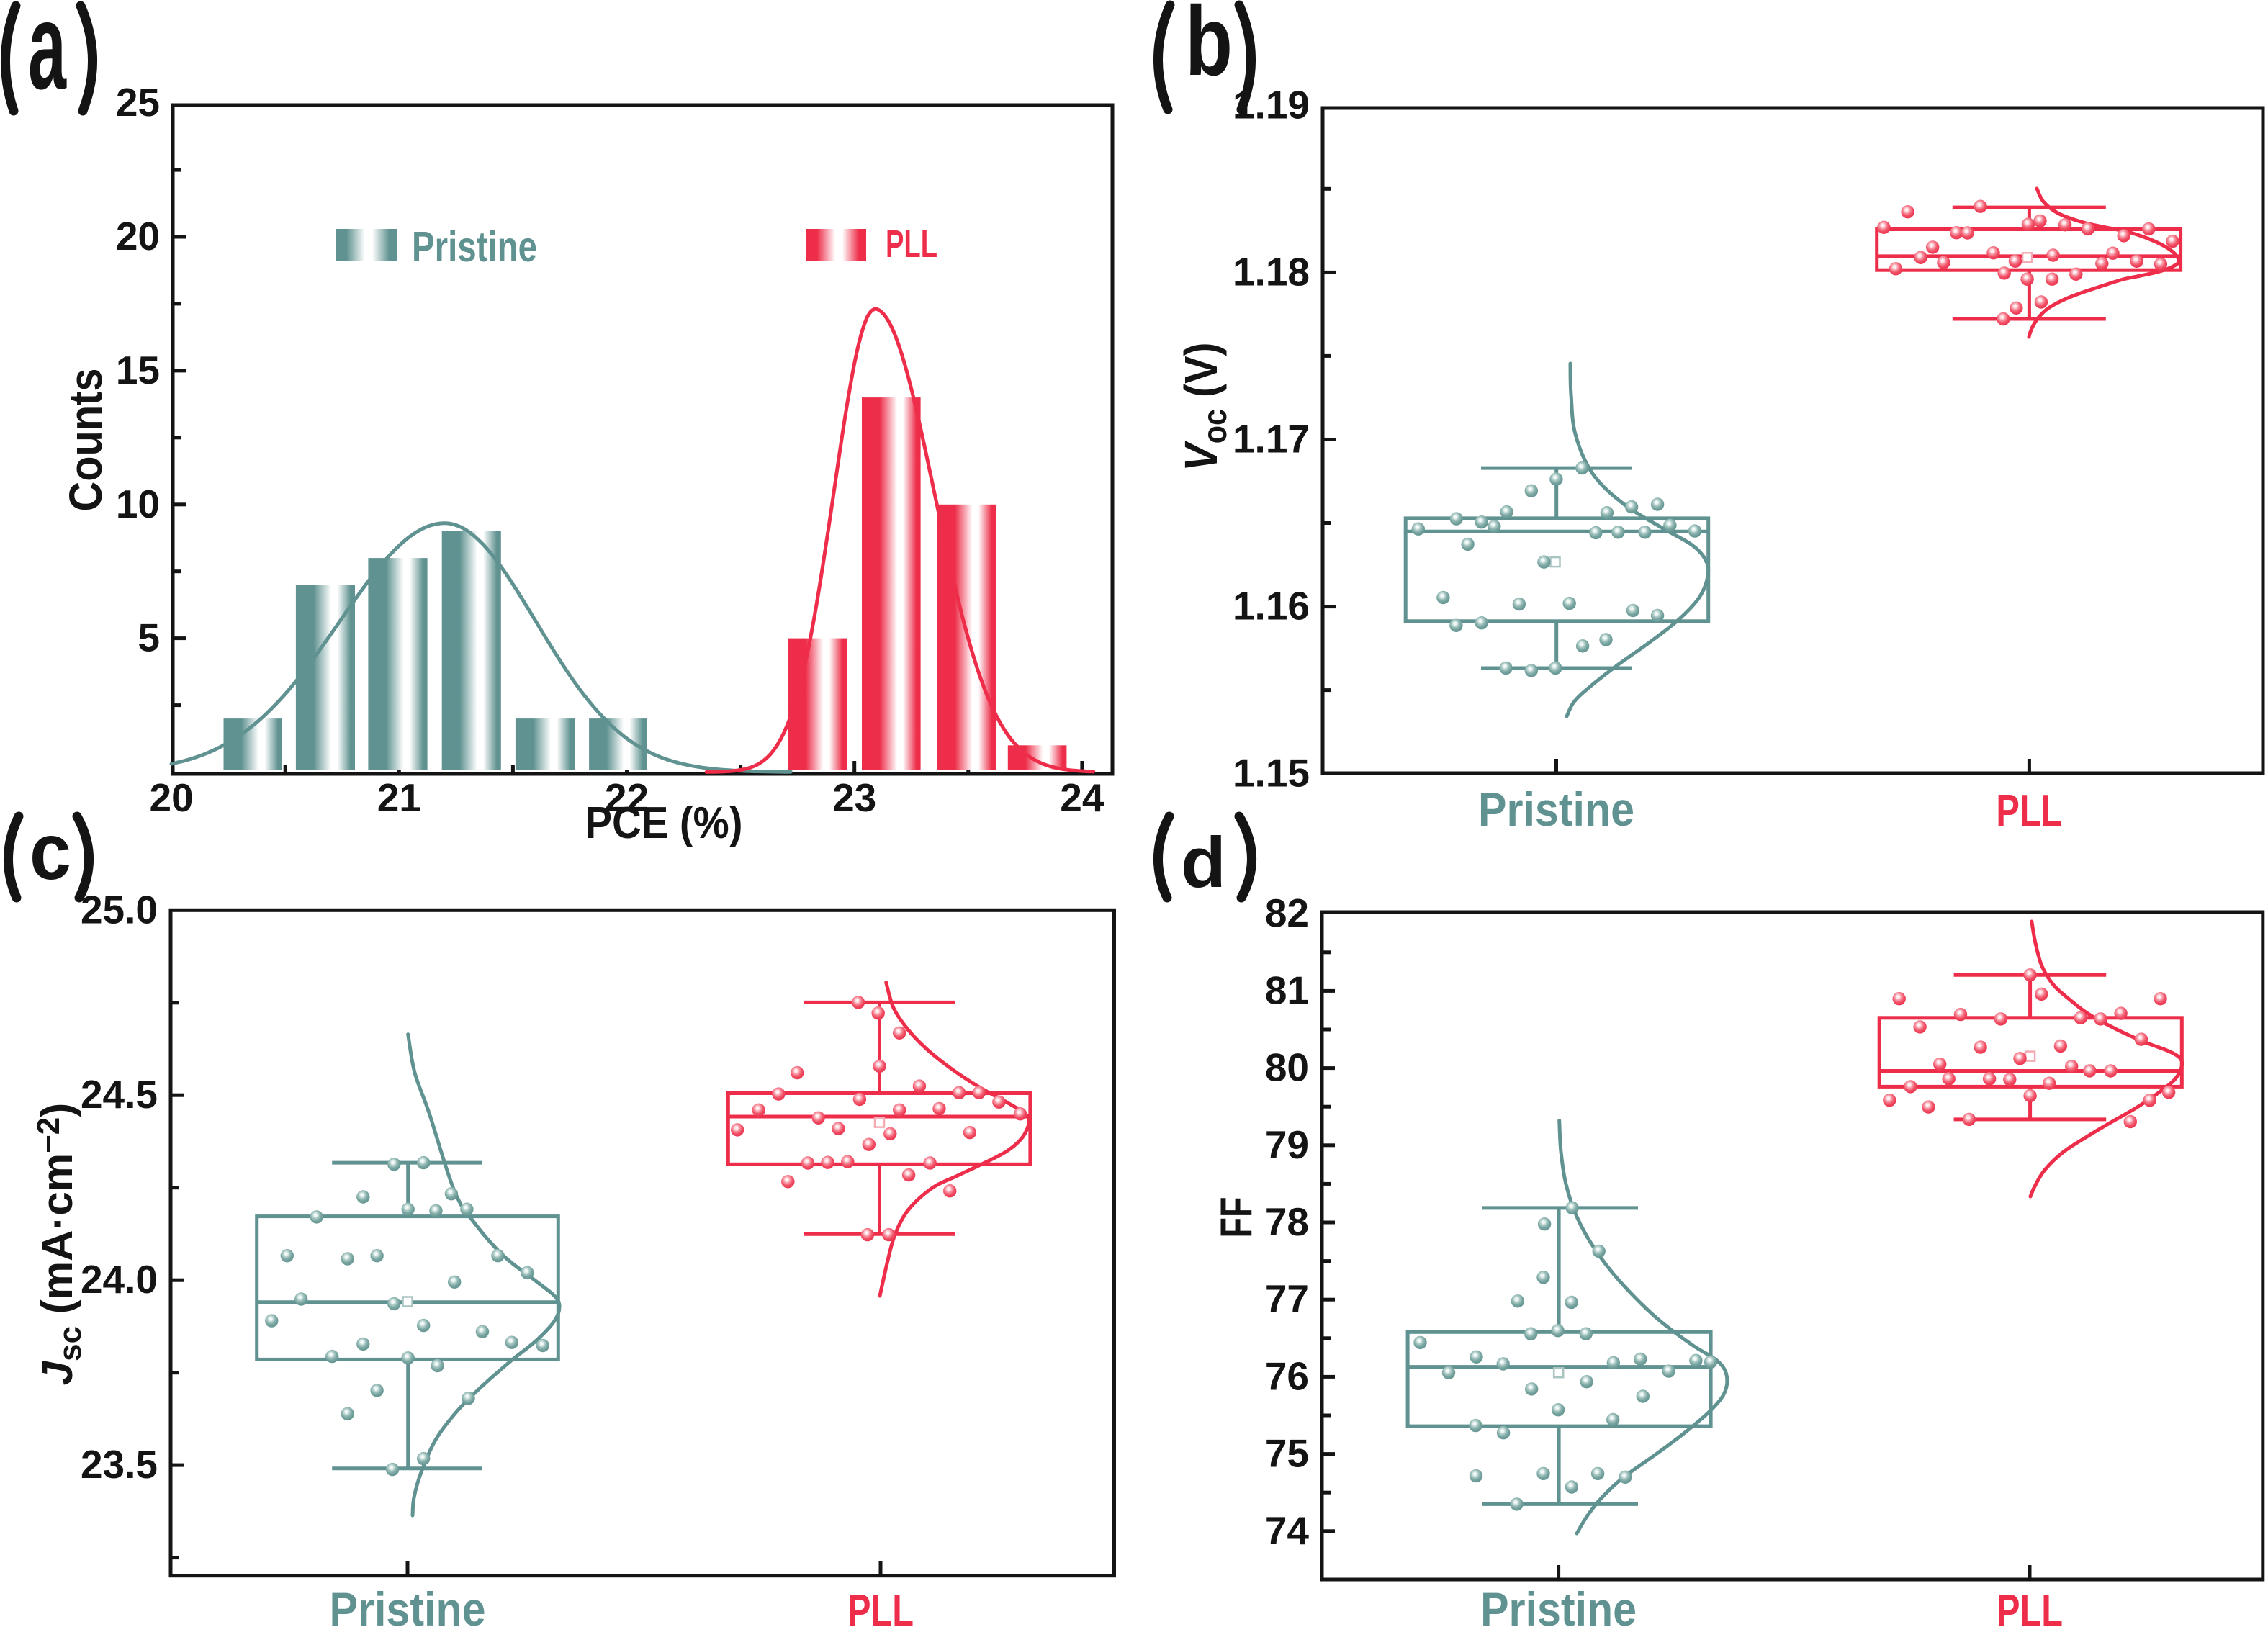 The image size is (2268, 1627). Describe the element at coordinates (1287, 1067) in the screenshot. I see `svg-text: 80` at that location.